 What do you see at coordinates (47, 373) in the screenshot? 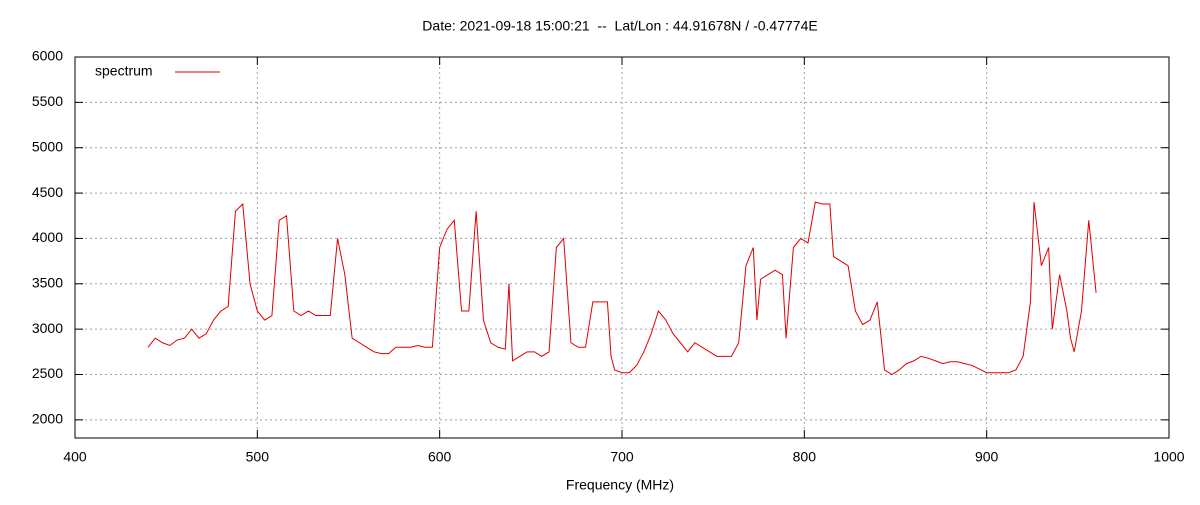
I see `y-tick-label: 2500` at bounding box center [47, 373].